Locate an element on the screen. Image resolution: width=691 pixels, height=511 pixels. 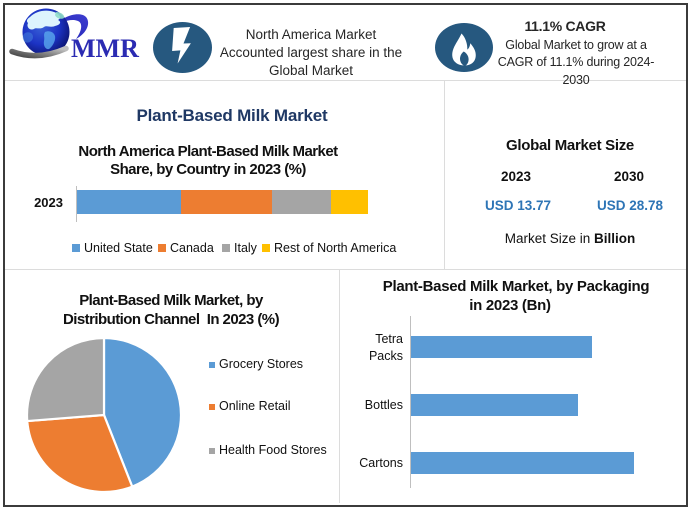
svg-text: MMR is located at coordinates (105, 48).